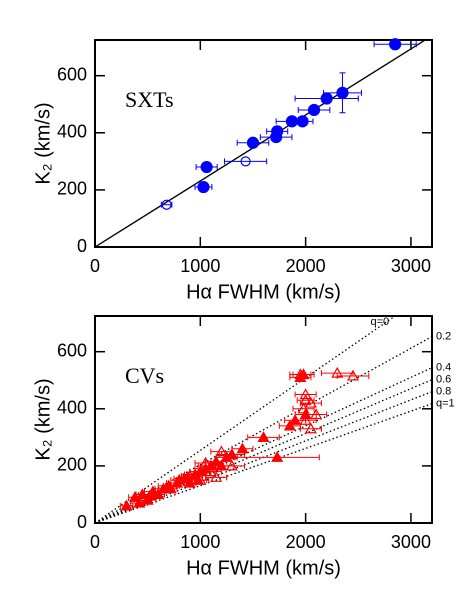 The height and width of the screenshot is (610, 468). I want to click on line-label: 0.4, so click(443, 368).